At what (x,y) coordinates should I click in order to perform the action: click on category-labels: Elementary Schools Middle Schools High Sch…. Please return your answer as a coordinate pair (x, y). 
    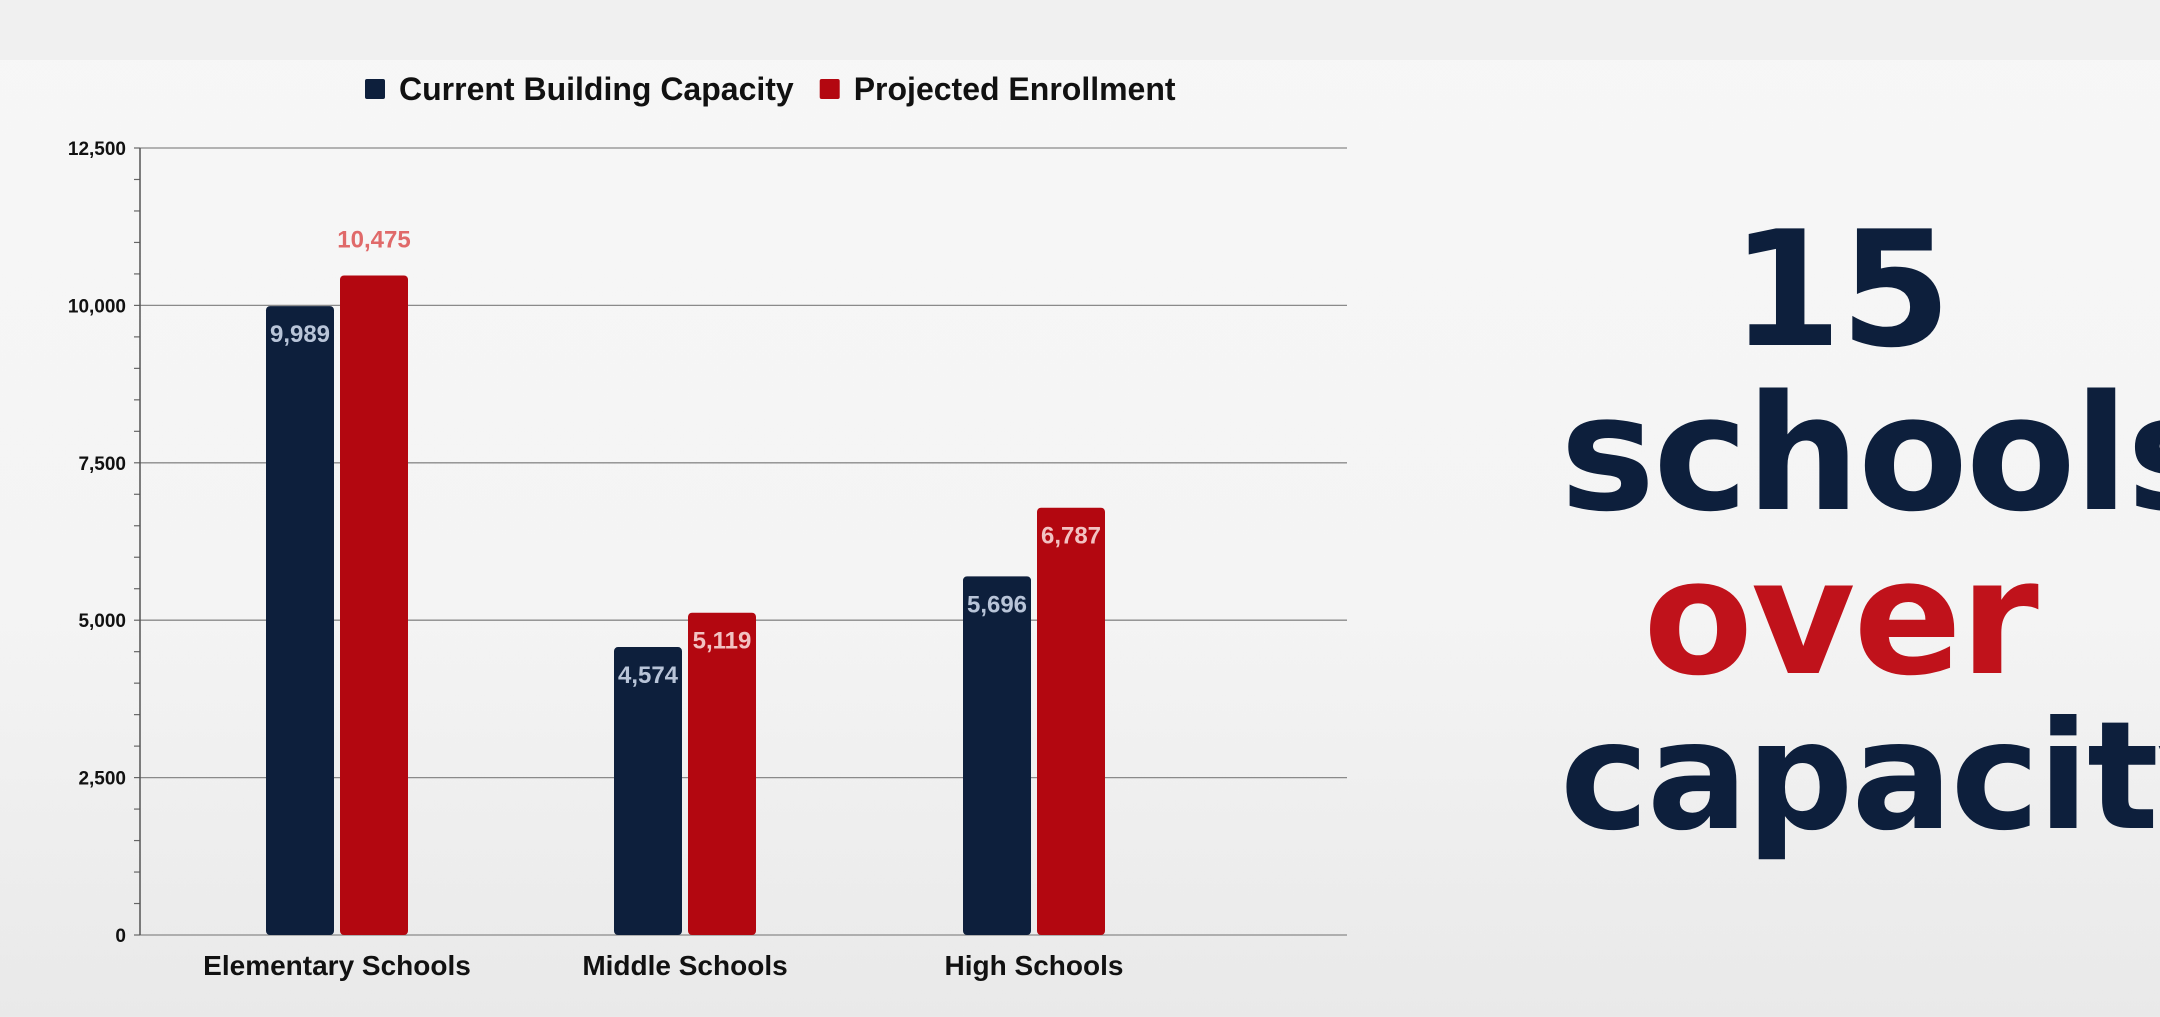
    Looking at the image, I should click on (663, 965).